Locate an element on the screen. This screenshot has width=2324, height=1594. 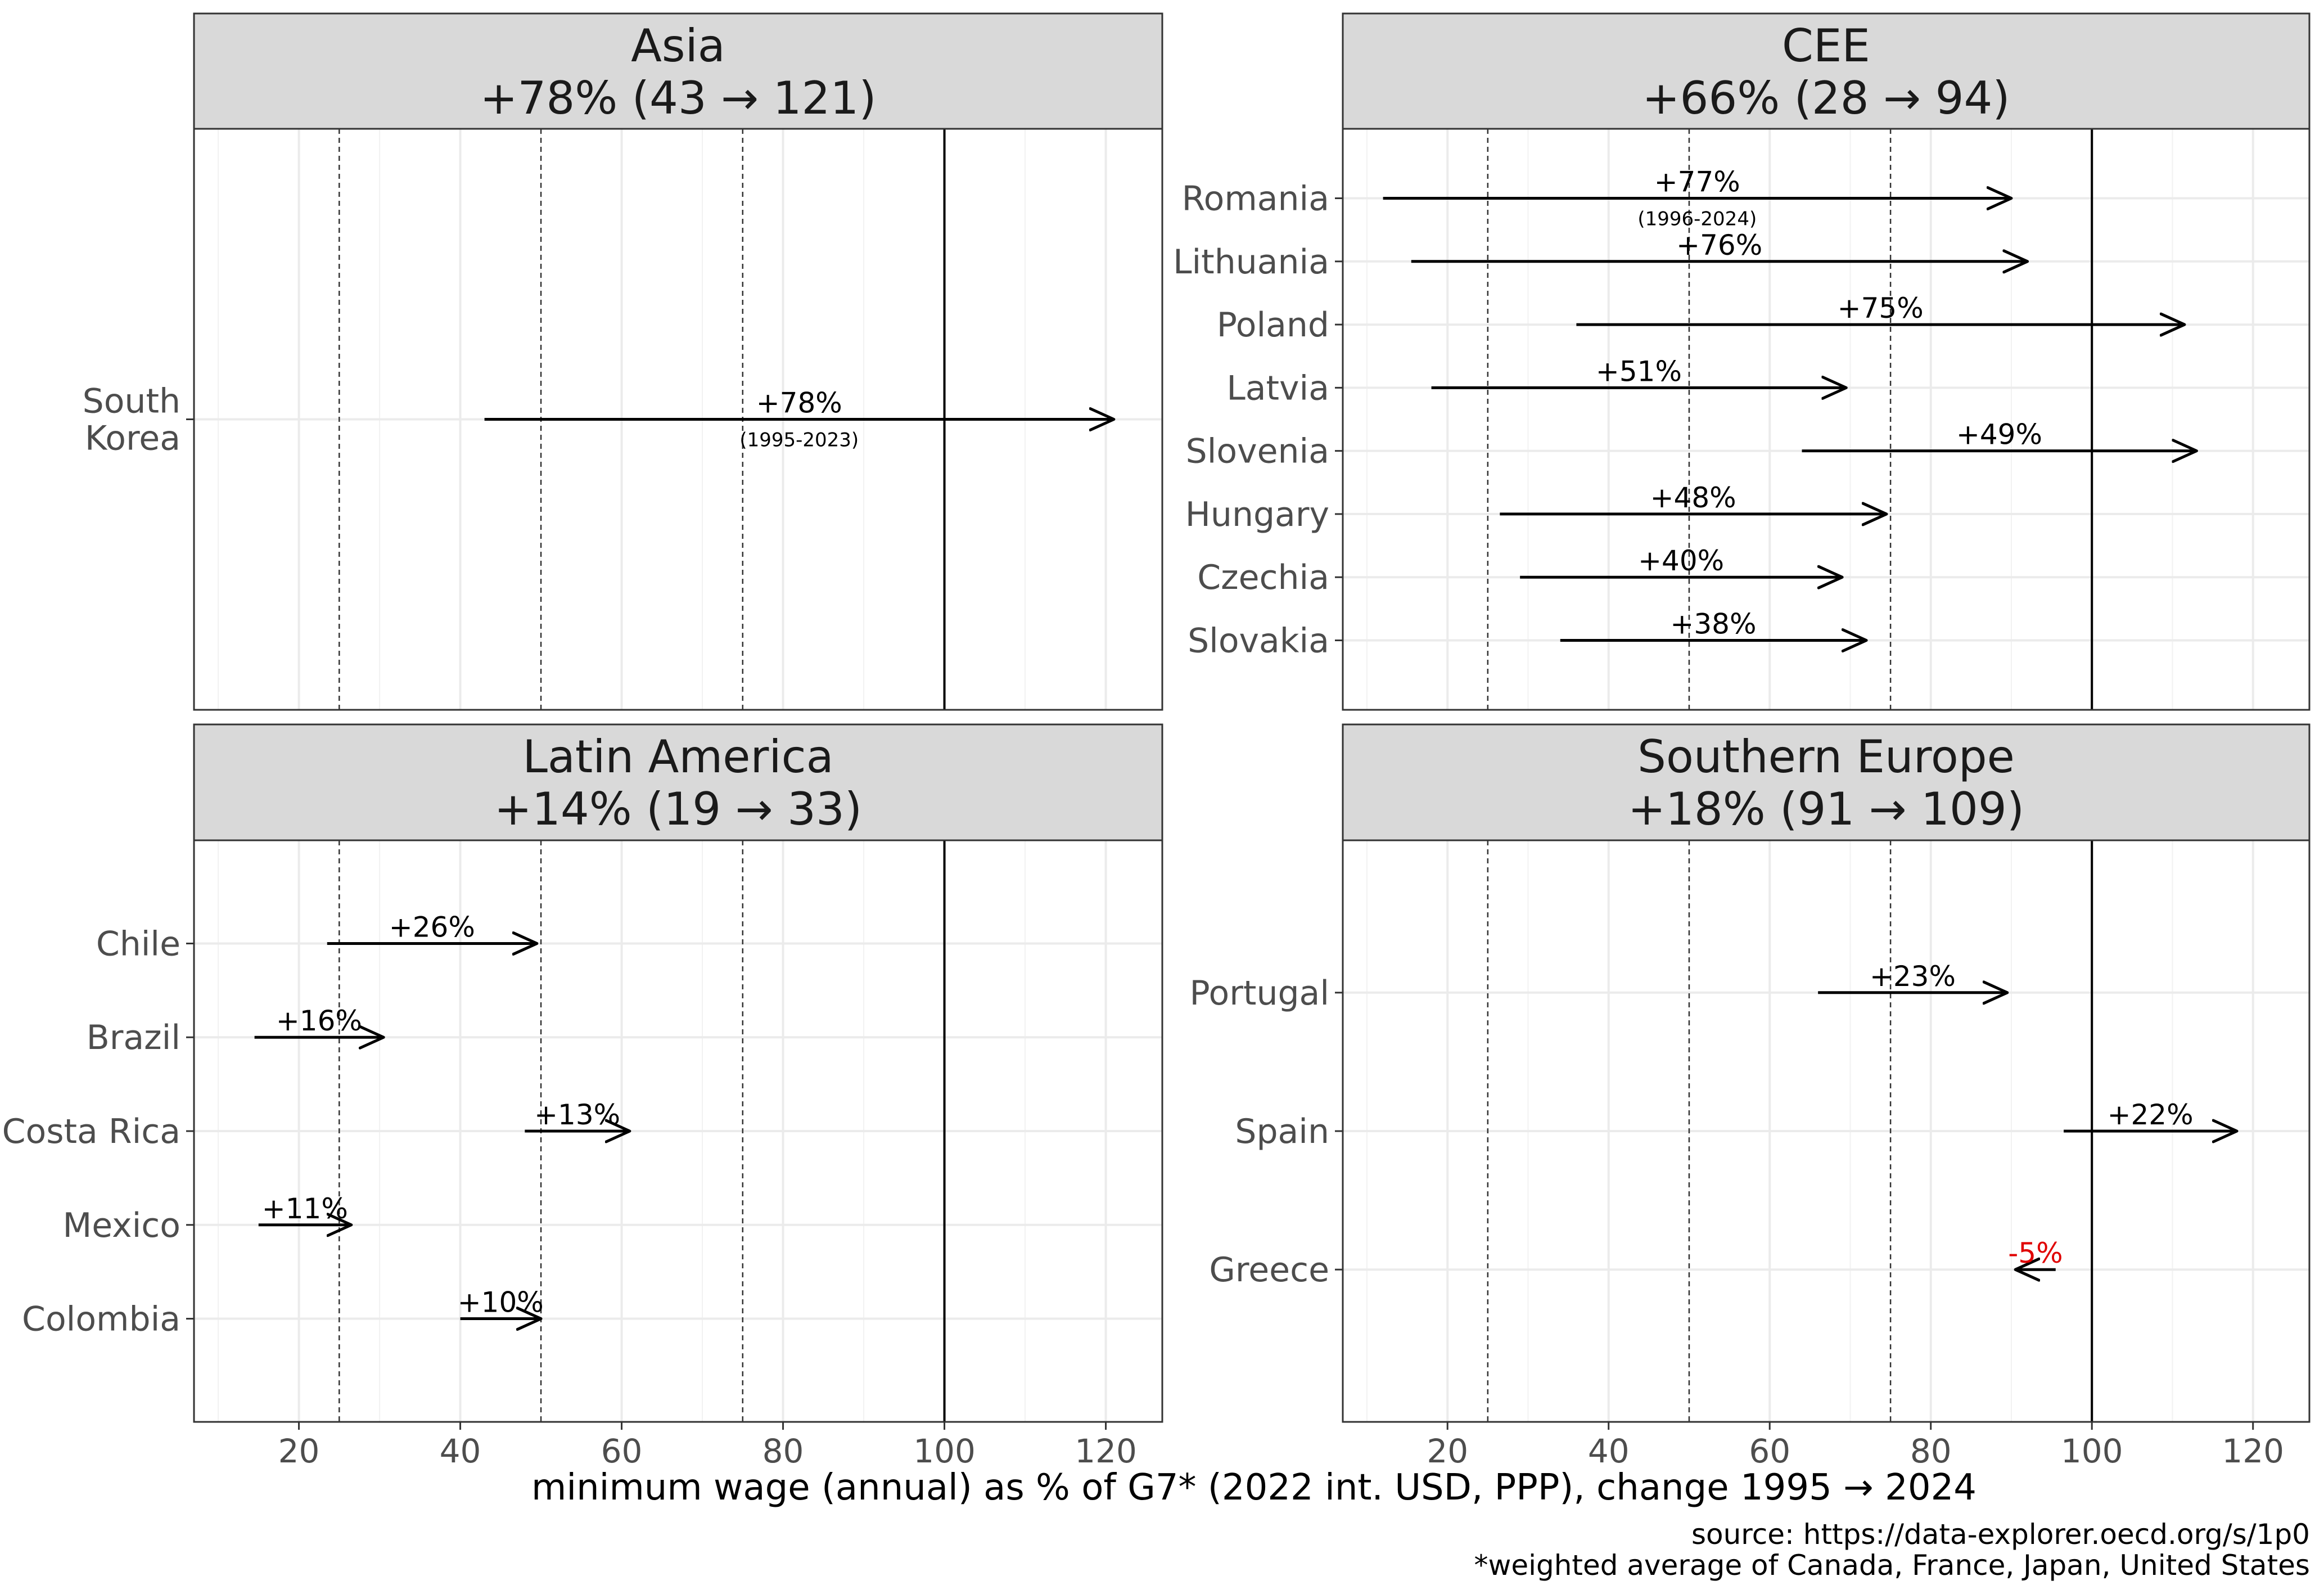
country-labels: Portugal Spain Greece is located at coordinates (1267, 1132).